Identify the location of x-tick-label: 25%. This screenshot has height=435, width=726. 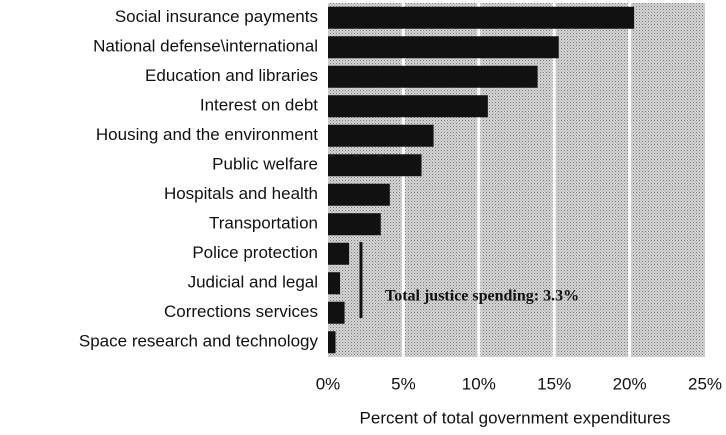
(705, 383).